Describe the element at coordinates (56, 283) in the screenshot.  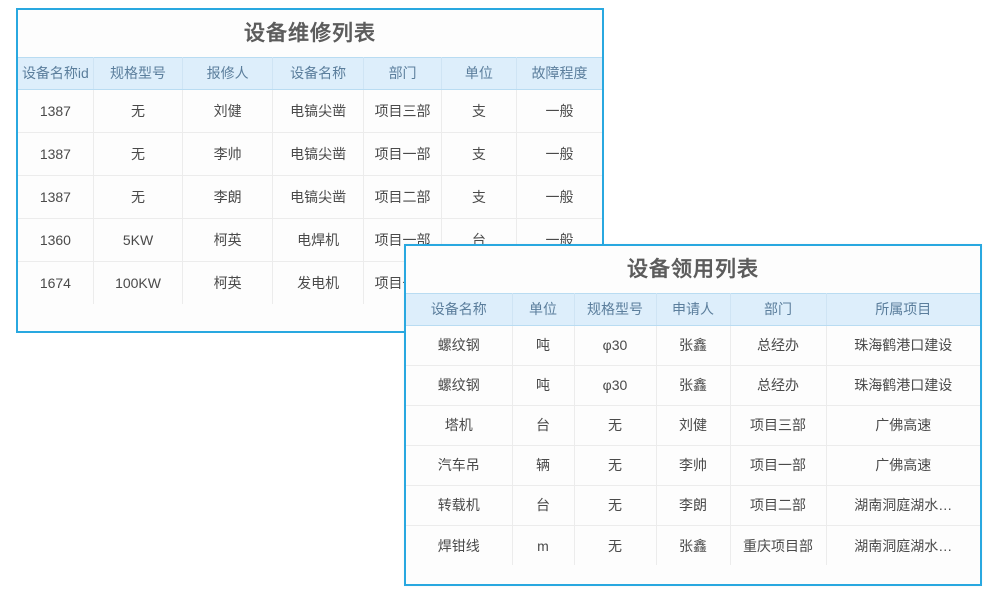
I see `cell-equipment-id: 1674` at that location.